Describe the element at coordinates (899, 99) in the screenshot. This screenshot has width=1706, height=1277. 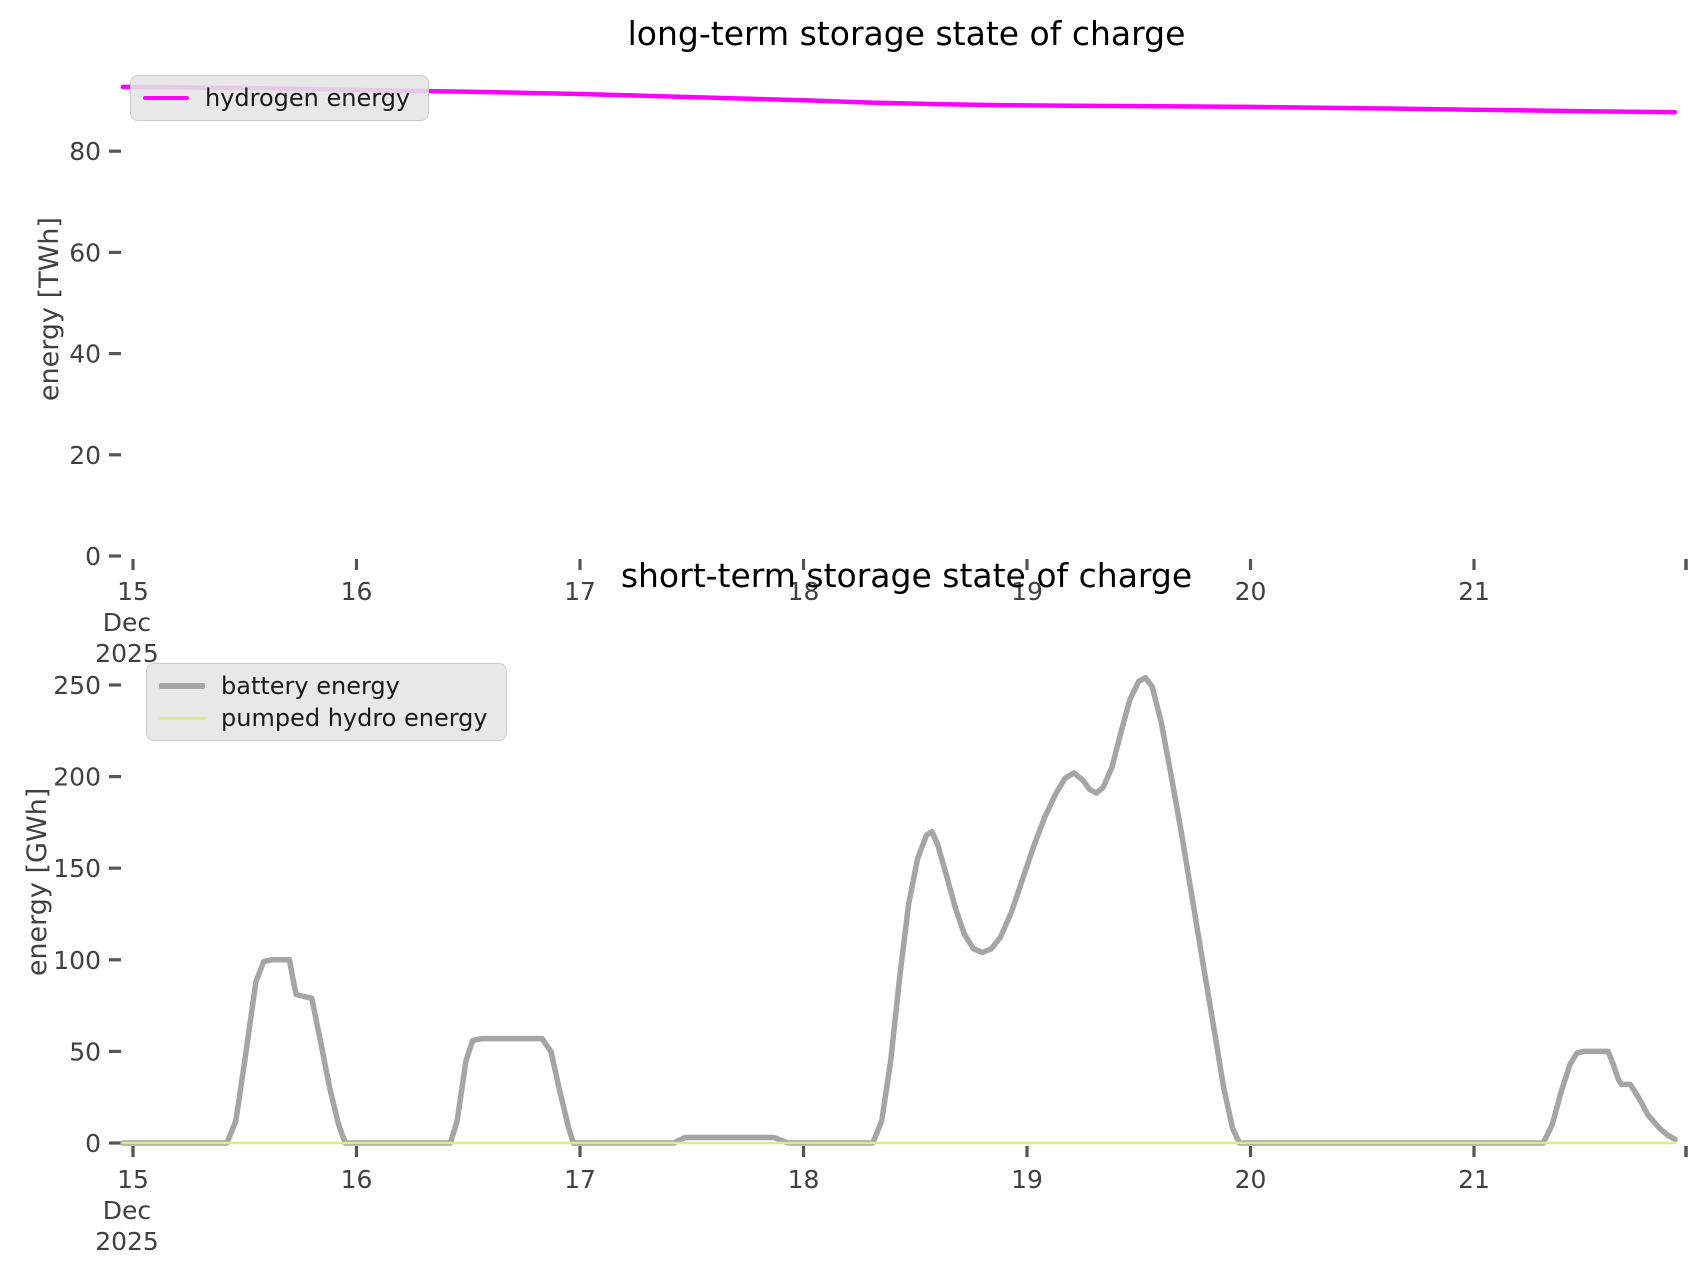
I see `hydrogen-energy-line` at that location.